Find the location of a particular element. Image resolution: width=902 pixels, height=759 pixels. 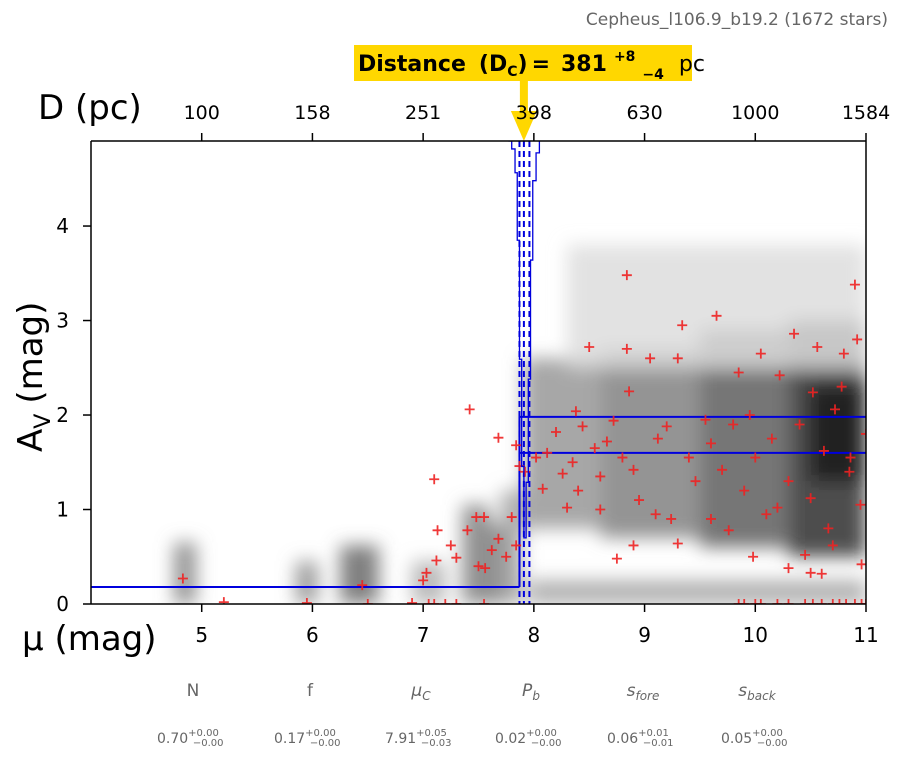

param-value-plus: +0.01 is located at coordinates (653, 733).